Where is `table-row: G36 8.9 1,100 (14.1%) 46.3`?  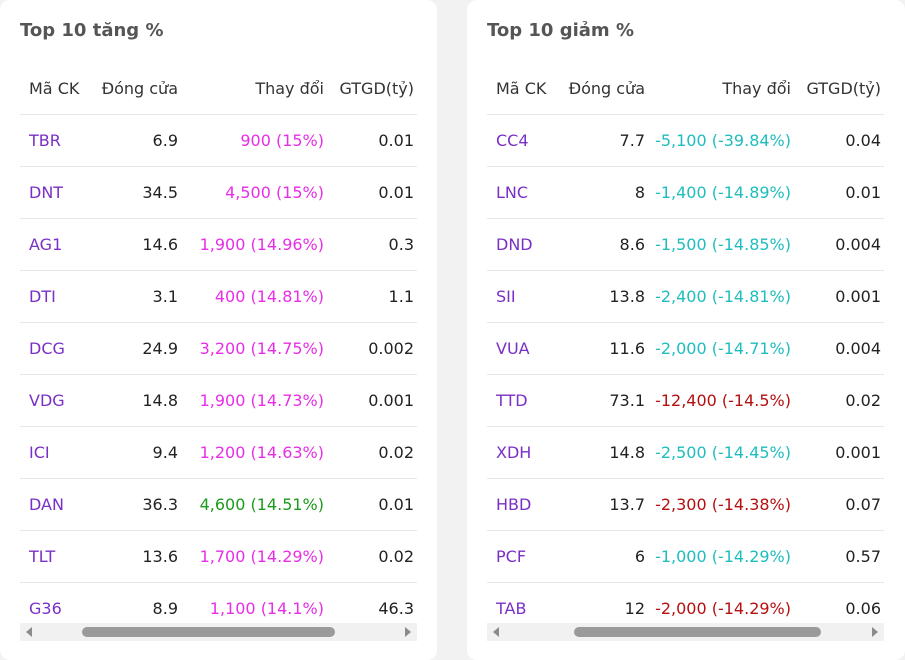 table-row: G36 8.9 1,100 (14.1%) 46.3 is located at coordinates (218, 608).